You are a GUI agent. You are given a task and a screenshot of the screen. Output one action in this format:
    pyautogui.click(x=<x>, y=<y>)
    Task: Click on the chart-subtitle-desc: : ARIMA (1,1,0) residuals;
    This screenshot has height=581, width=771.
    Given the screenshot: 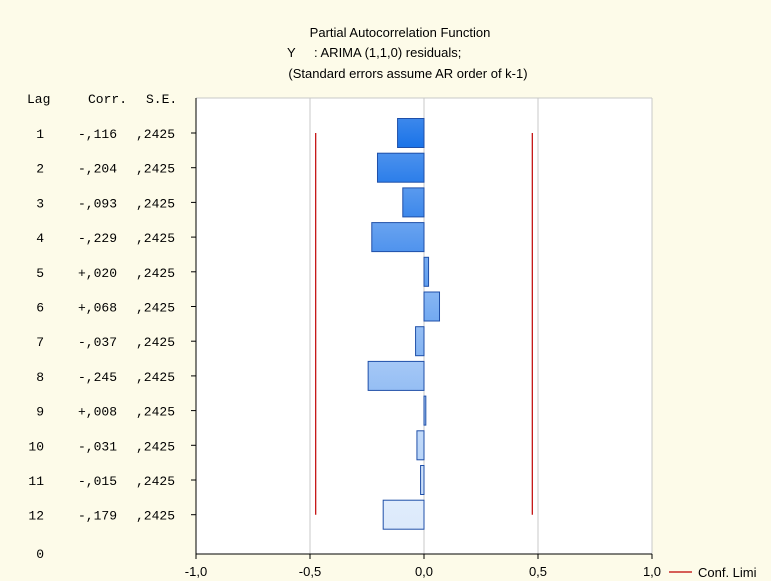 What is the action you would take?
    pyautogui.click(x=387, y=52)
    